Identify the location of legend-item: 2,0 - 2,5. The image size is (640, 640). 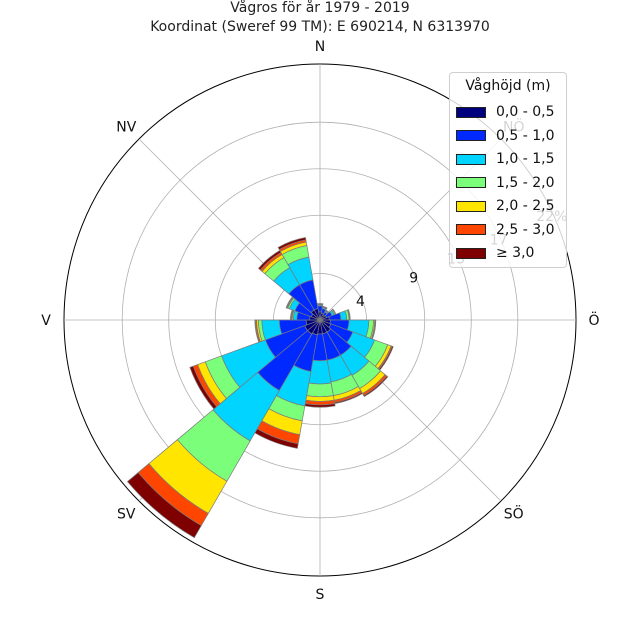
(505, 206).